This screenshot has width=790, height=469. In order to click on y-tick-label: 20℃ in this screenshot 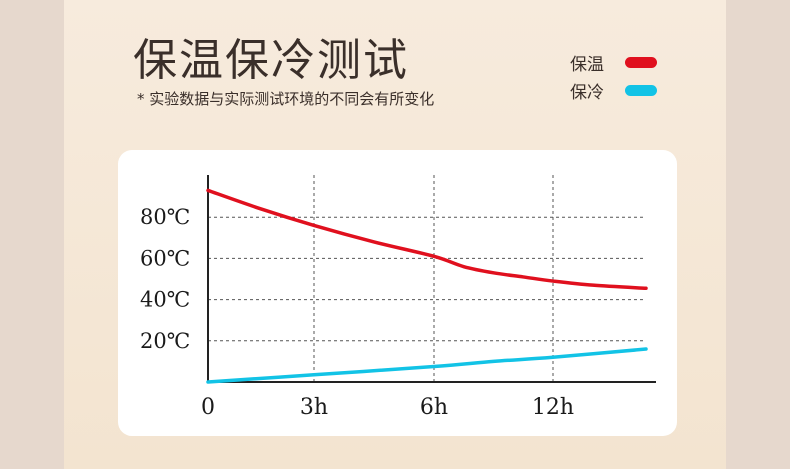, I will do `click(165, 341)`.